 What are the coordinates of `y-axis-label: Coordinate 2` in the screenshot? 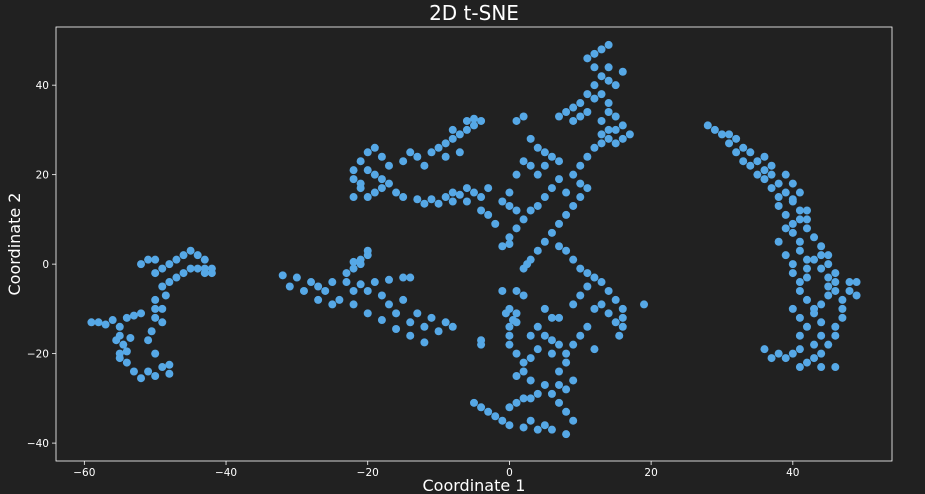 It's located at (14, 244).